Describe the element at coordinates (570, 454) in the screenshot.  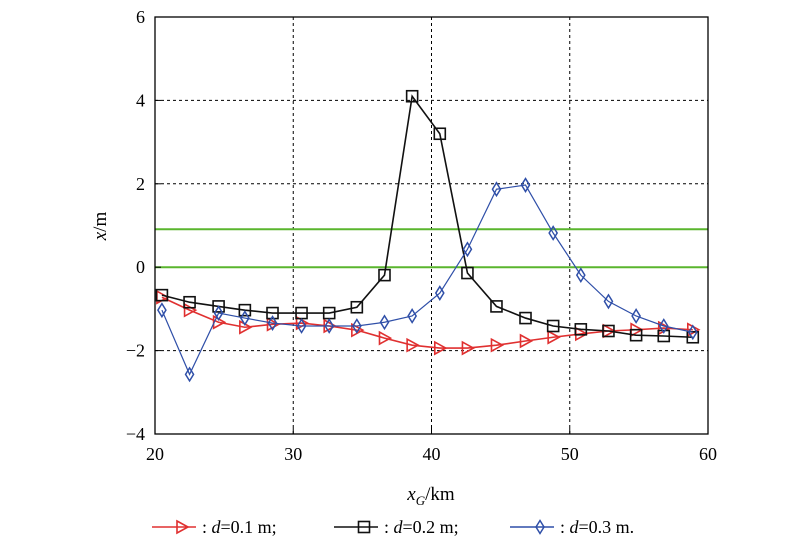
I see `x-tick-label: 50` at that location.